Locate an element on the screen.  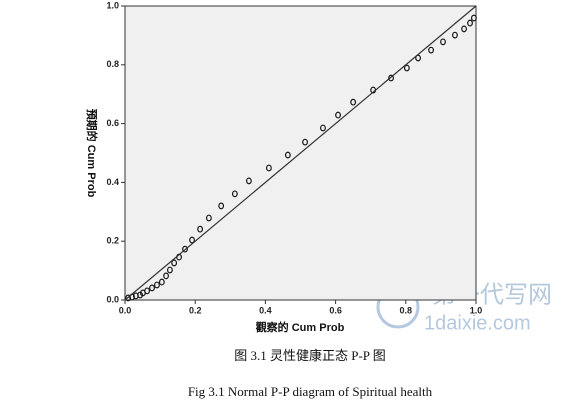
y-tick-label: 0.6 is located at coordinates (112, 123).